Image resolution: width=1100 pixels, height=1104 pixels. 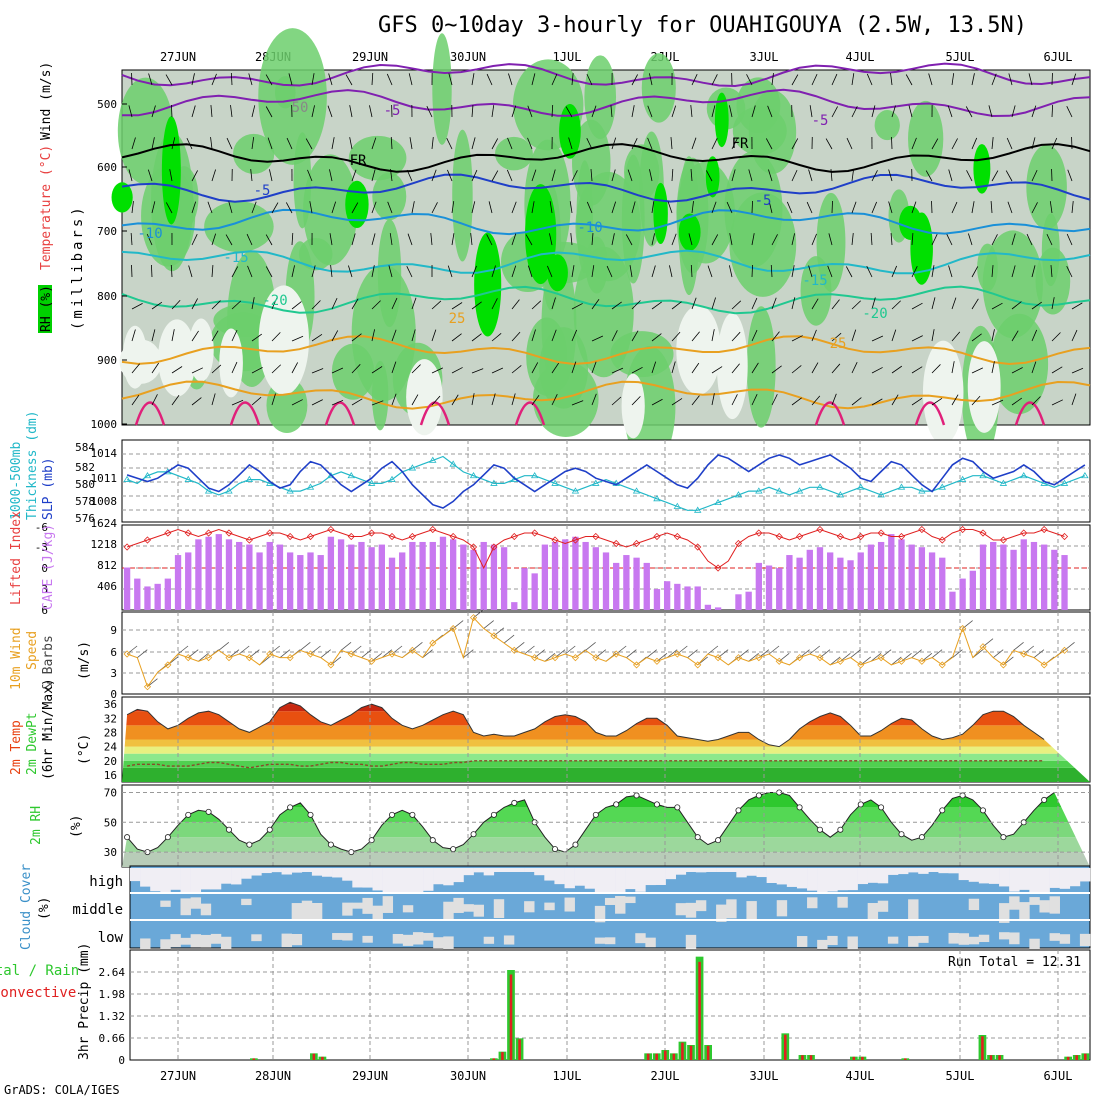 What do you see at coordinates (112, 1038) in the screenshot?
I see `tick-label: 0.66` at bounding box center [112, 1038].